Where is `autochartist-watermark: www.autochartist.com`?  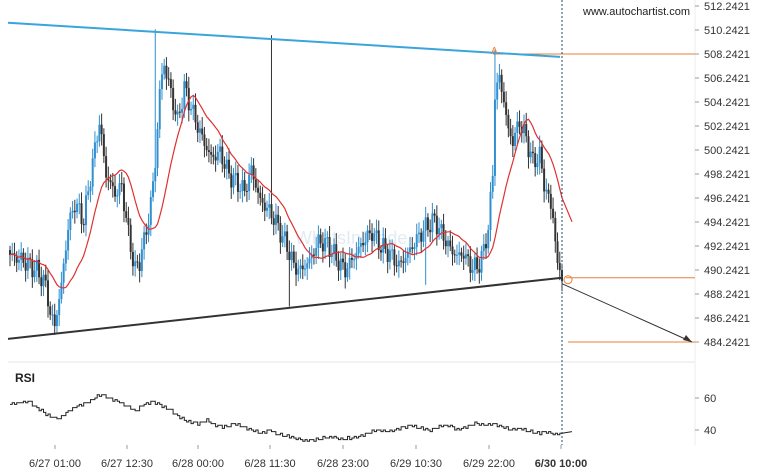
autochartist-watermark: www.autochartist.com is located at coordinates (636, 12).